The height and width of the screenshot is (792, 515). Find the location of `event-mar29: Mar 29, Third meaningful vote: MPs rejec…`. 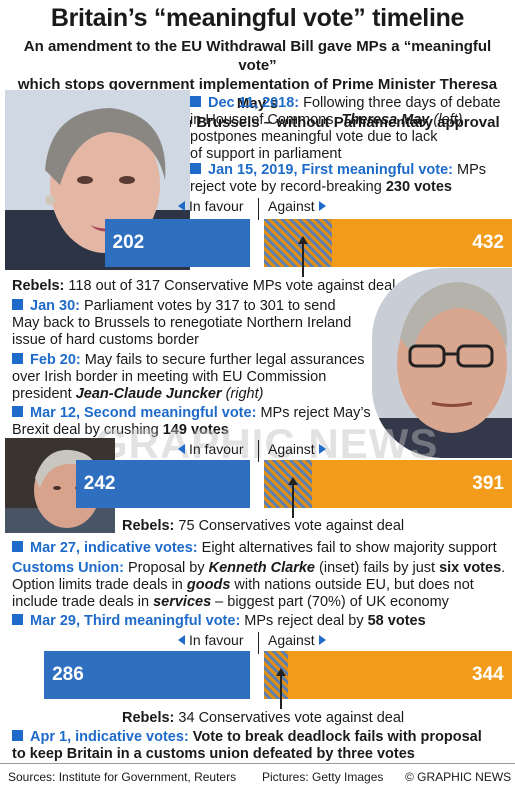

event-mar29: Mar 29, Third meaningful vote: MPs rejec… is located at coordinates (262, 621).